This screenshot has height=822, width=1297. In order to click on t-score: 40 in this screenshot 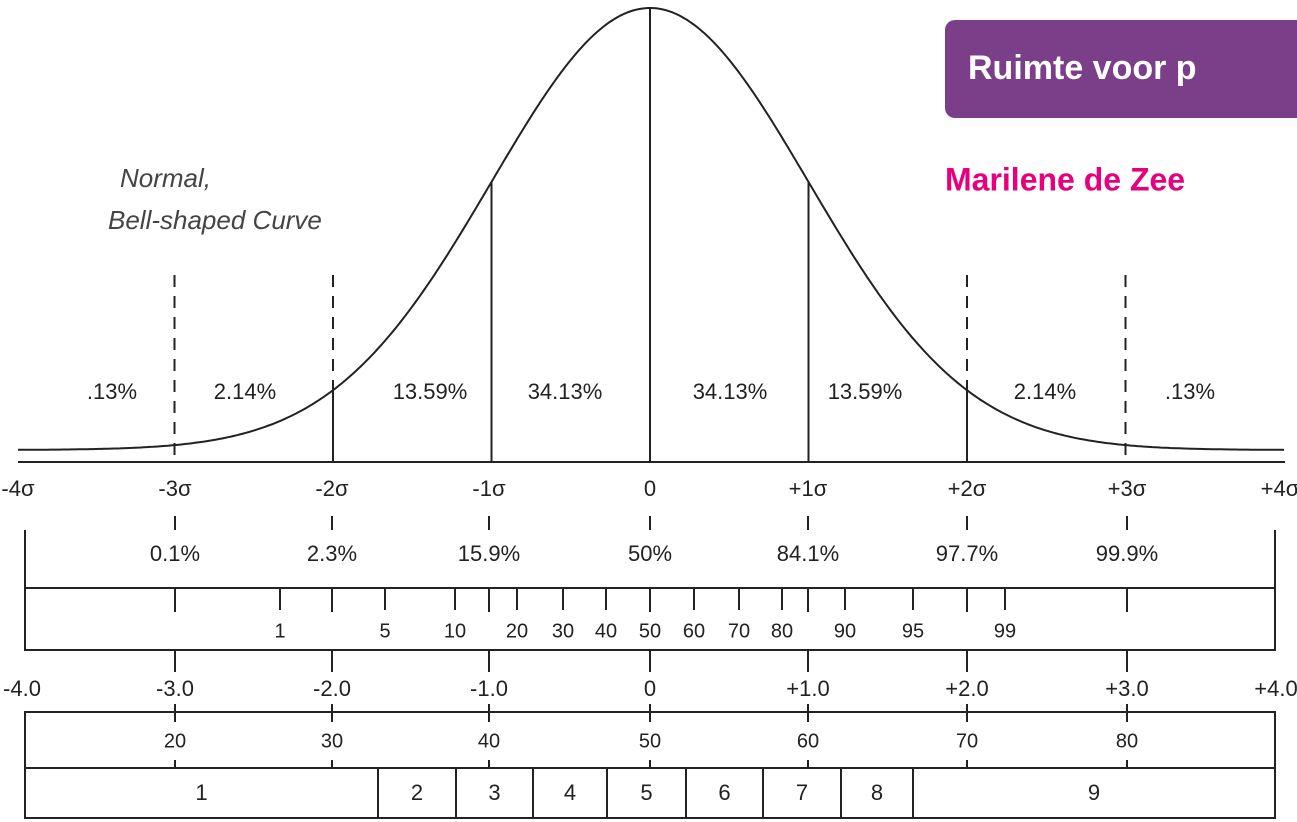, I will do `click(489, 741)`.